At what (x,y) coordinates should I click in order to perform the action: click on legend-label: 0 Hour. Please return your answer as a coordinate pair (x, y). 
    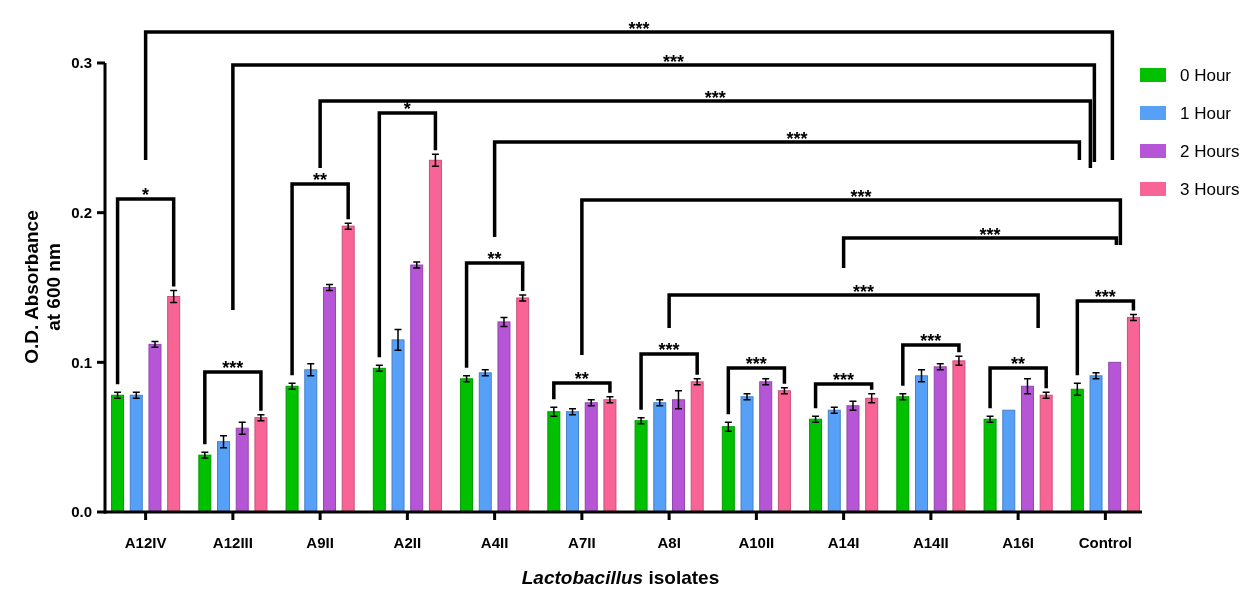
    Looking at the image, I should click on (1206, 75).